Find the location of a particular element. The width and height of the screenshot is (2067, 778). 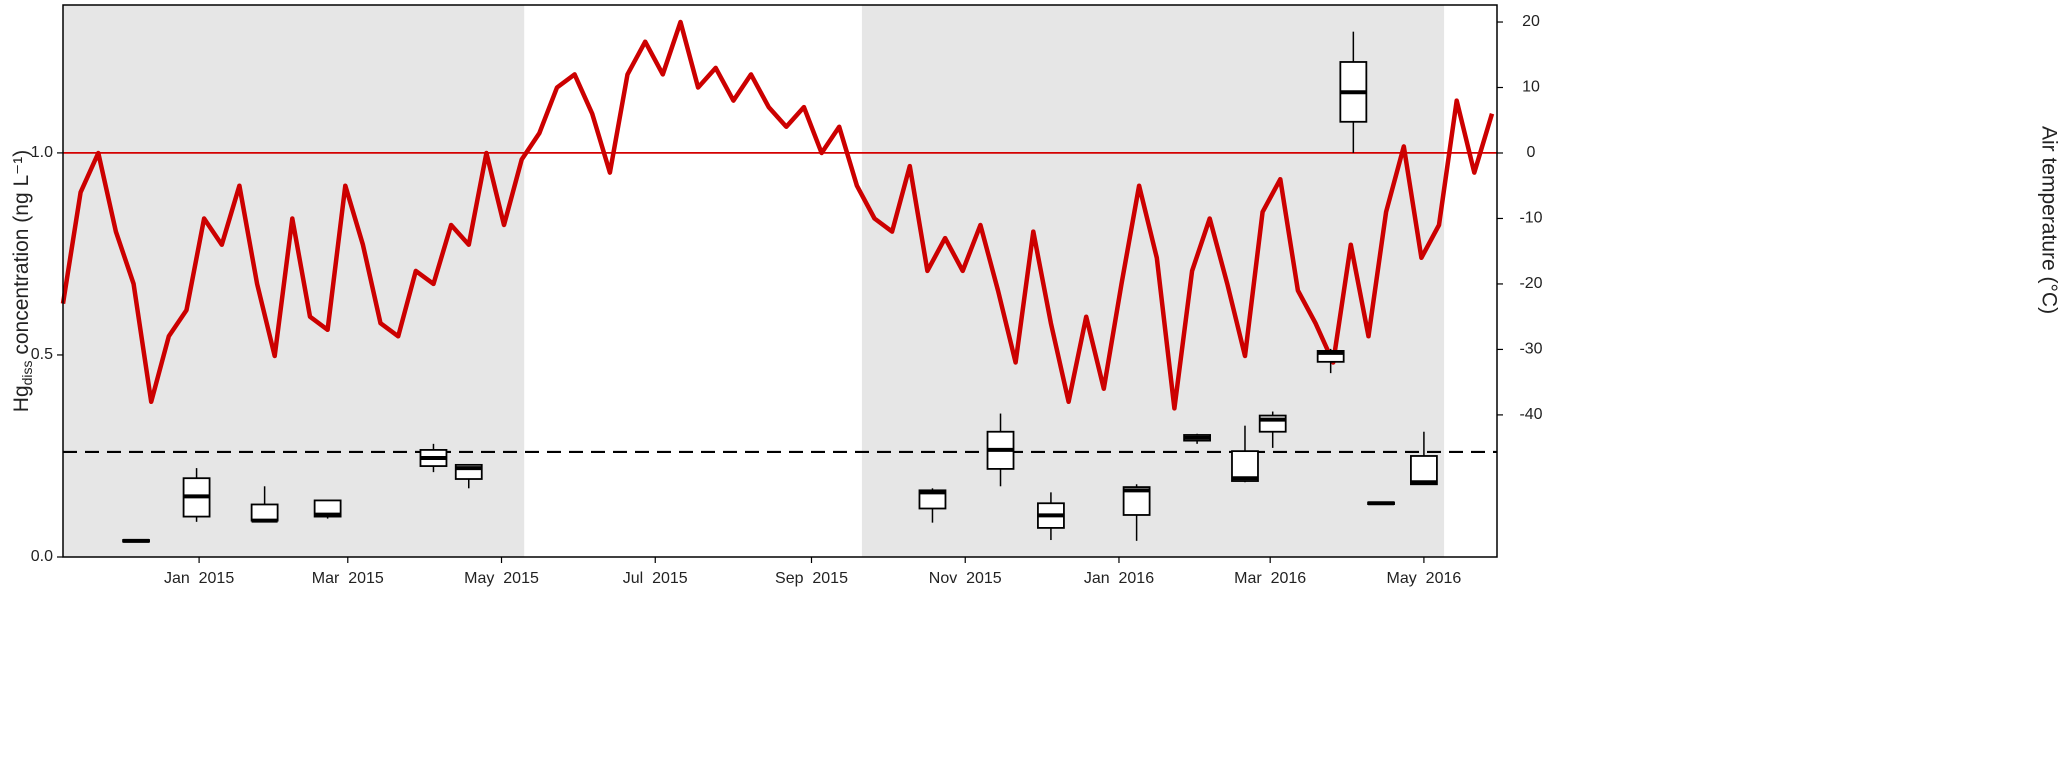

x-tick-label: Mar 2015 is located at coordinates (348, 578).